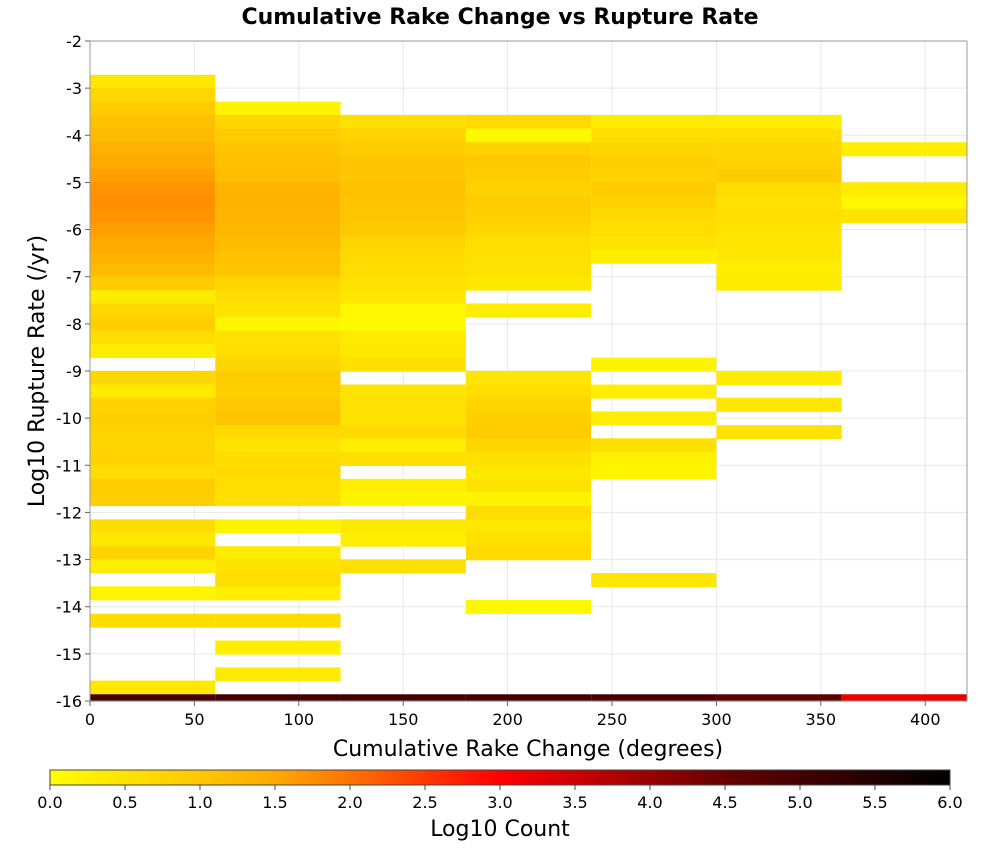  I want to click on y-tick-label: -13, so click(69, 560).